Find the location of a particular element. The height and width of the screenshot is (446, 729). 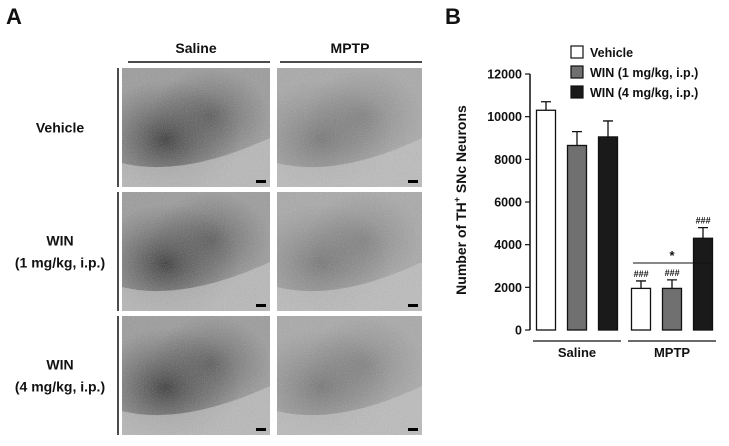

column-header: MPTP is located at coordinates (350, 48).